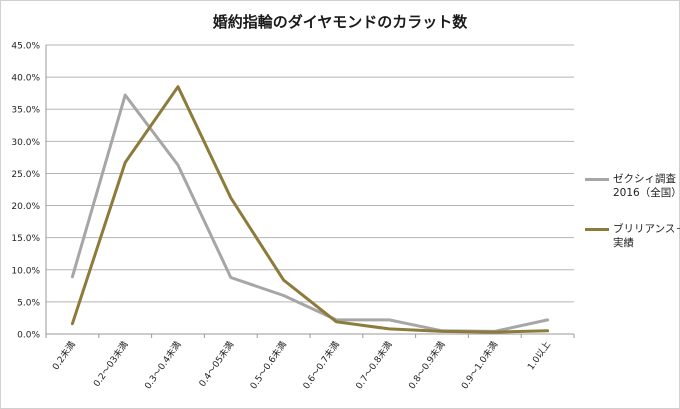 The image size is (680, 409). What do you see at coordinates (163, 365) in the screenshot?
I see `x-tick-label-2: 0.3～0.4未満` at bounding box center [163, 365].